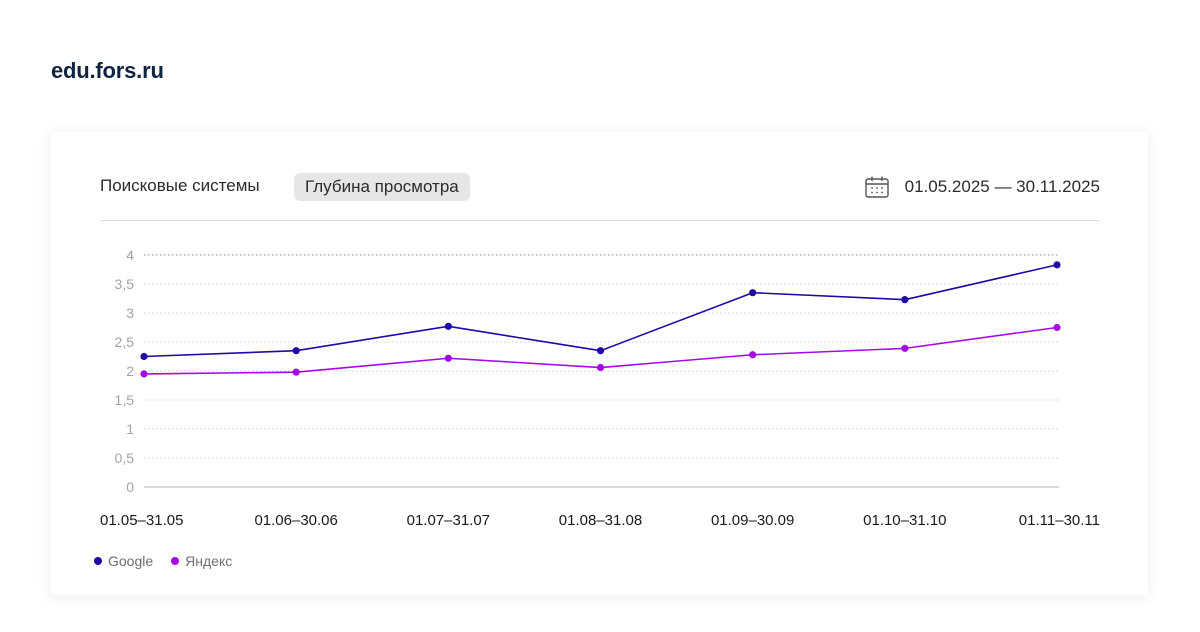  I want to click on date-range-picker: 01.05.2025 — 30.11.2025, so click(982, 187).